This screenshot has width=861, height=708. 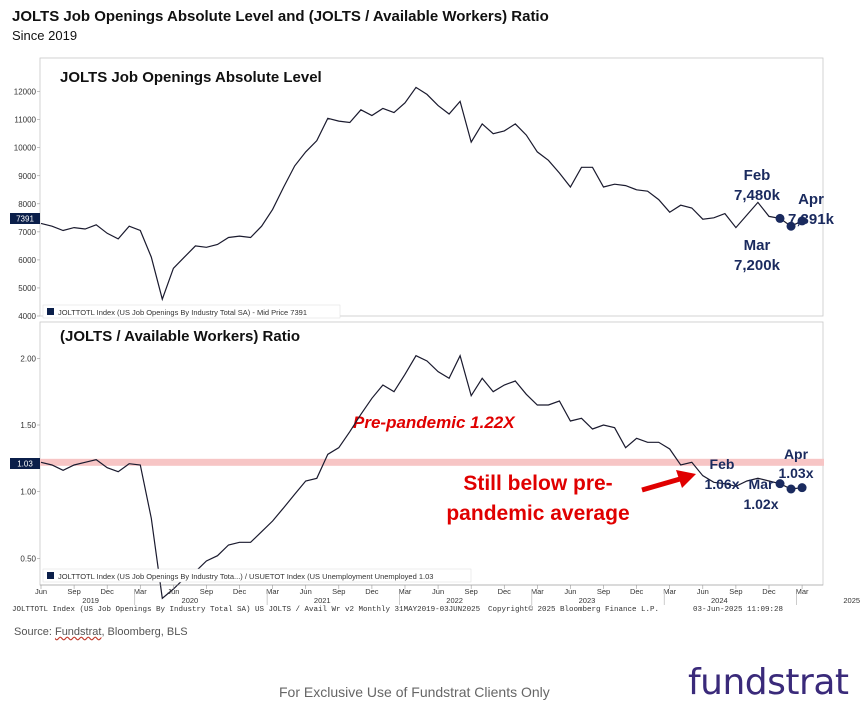 I want to click on source-line: Source: Fundstrat, Bloomberg, BLS, so click(x=101, y=632).